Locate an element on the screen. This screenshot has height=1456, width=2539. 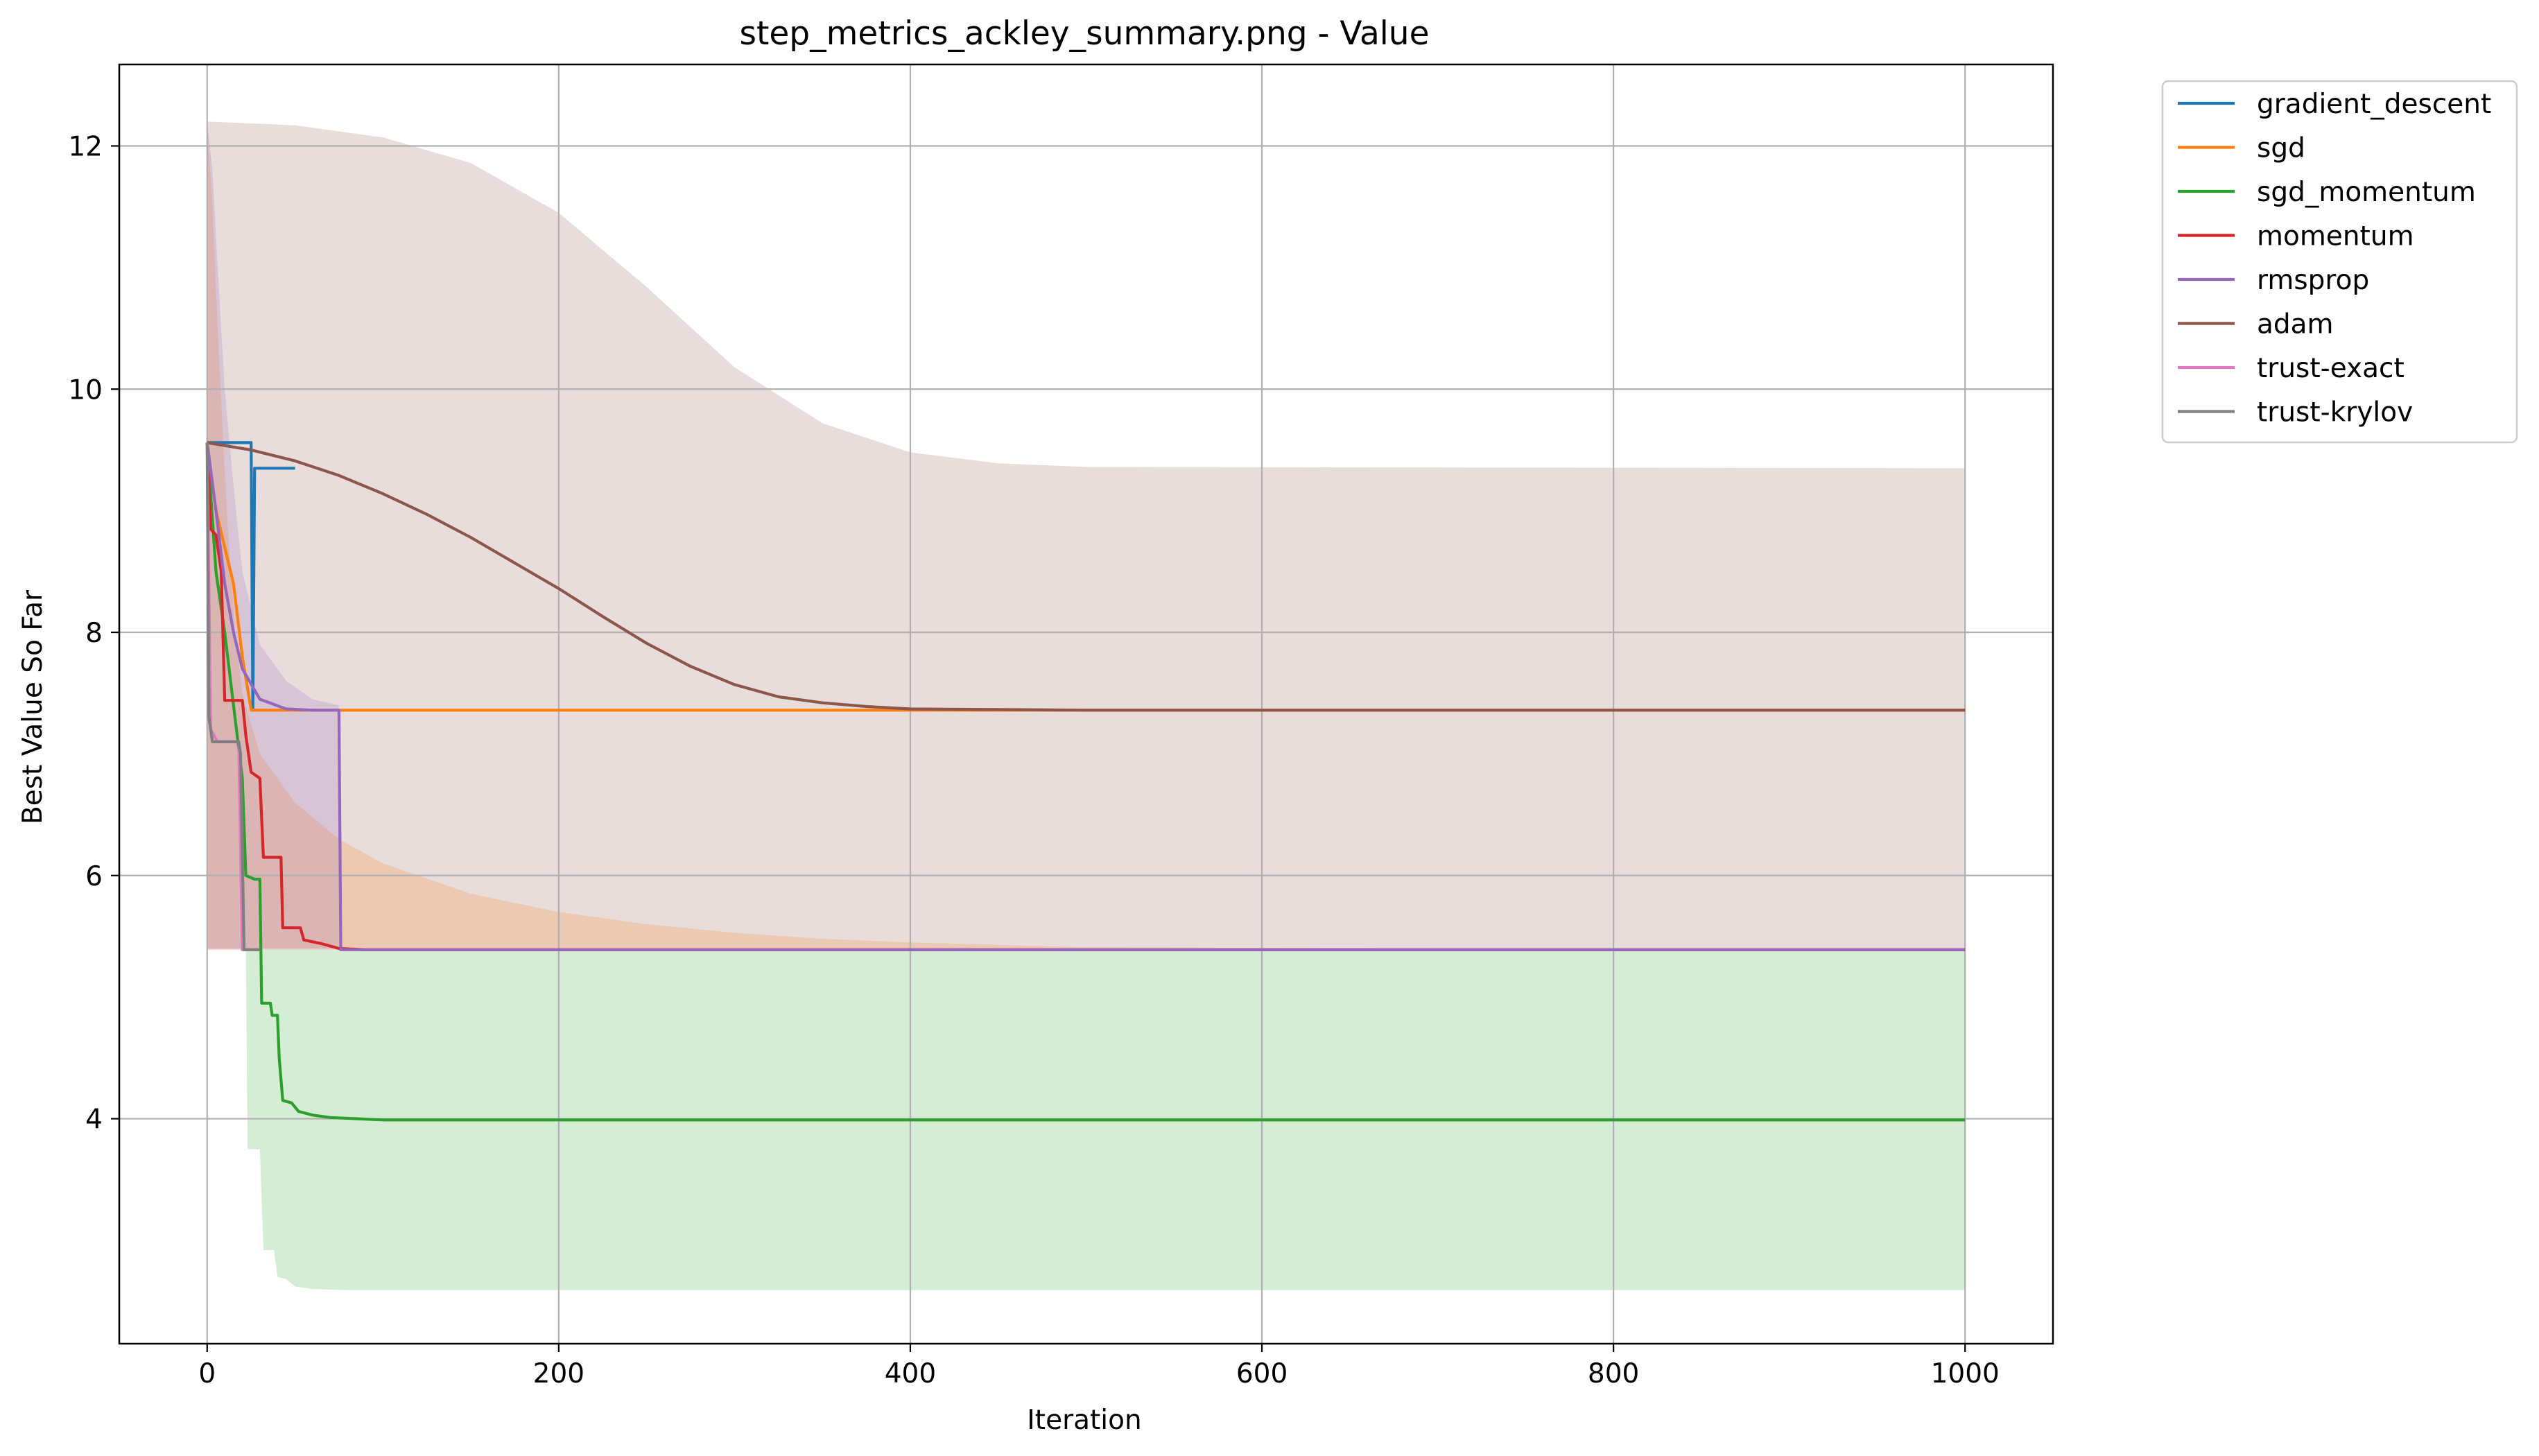
series-line-trust-krylov is located at coordinates (232, 696).